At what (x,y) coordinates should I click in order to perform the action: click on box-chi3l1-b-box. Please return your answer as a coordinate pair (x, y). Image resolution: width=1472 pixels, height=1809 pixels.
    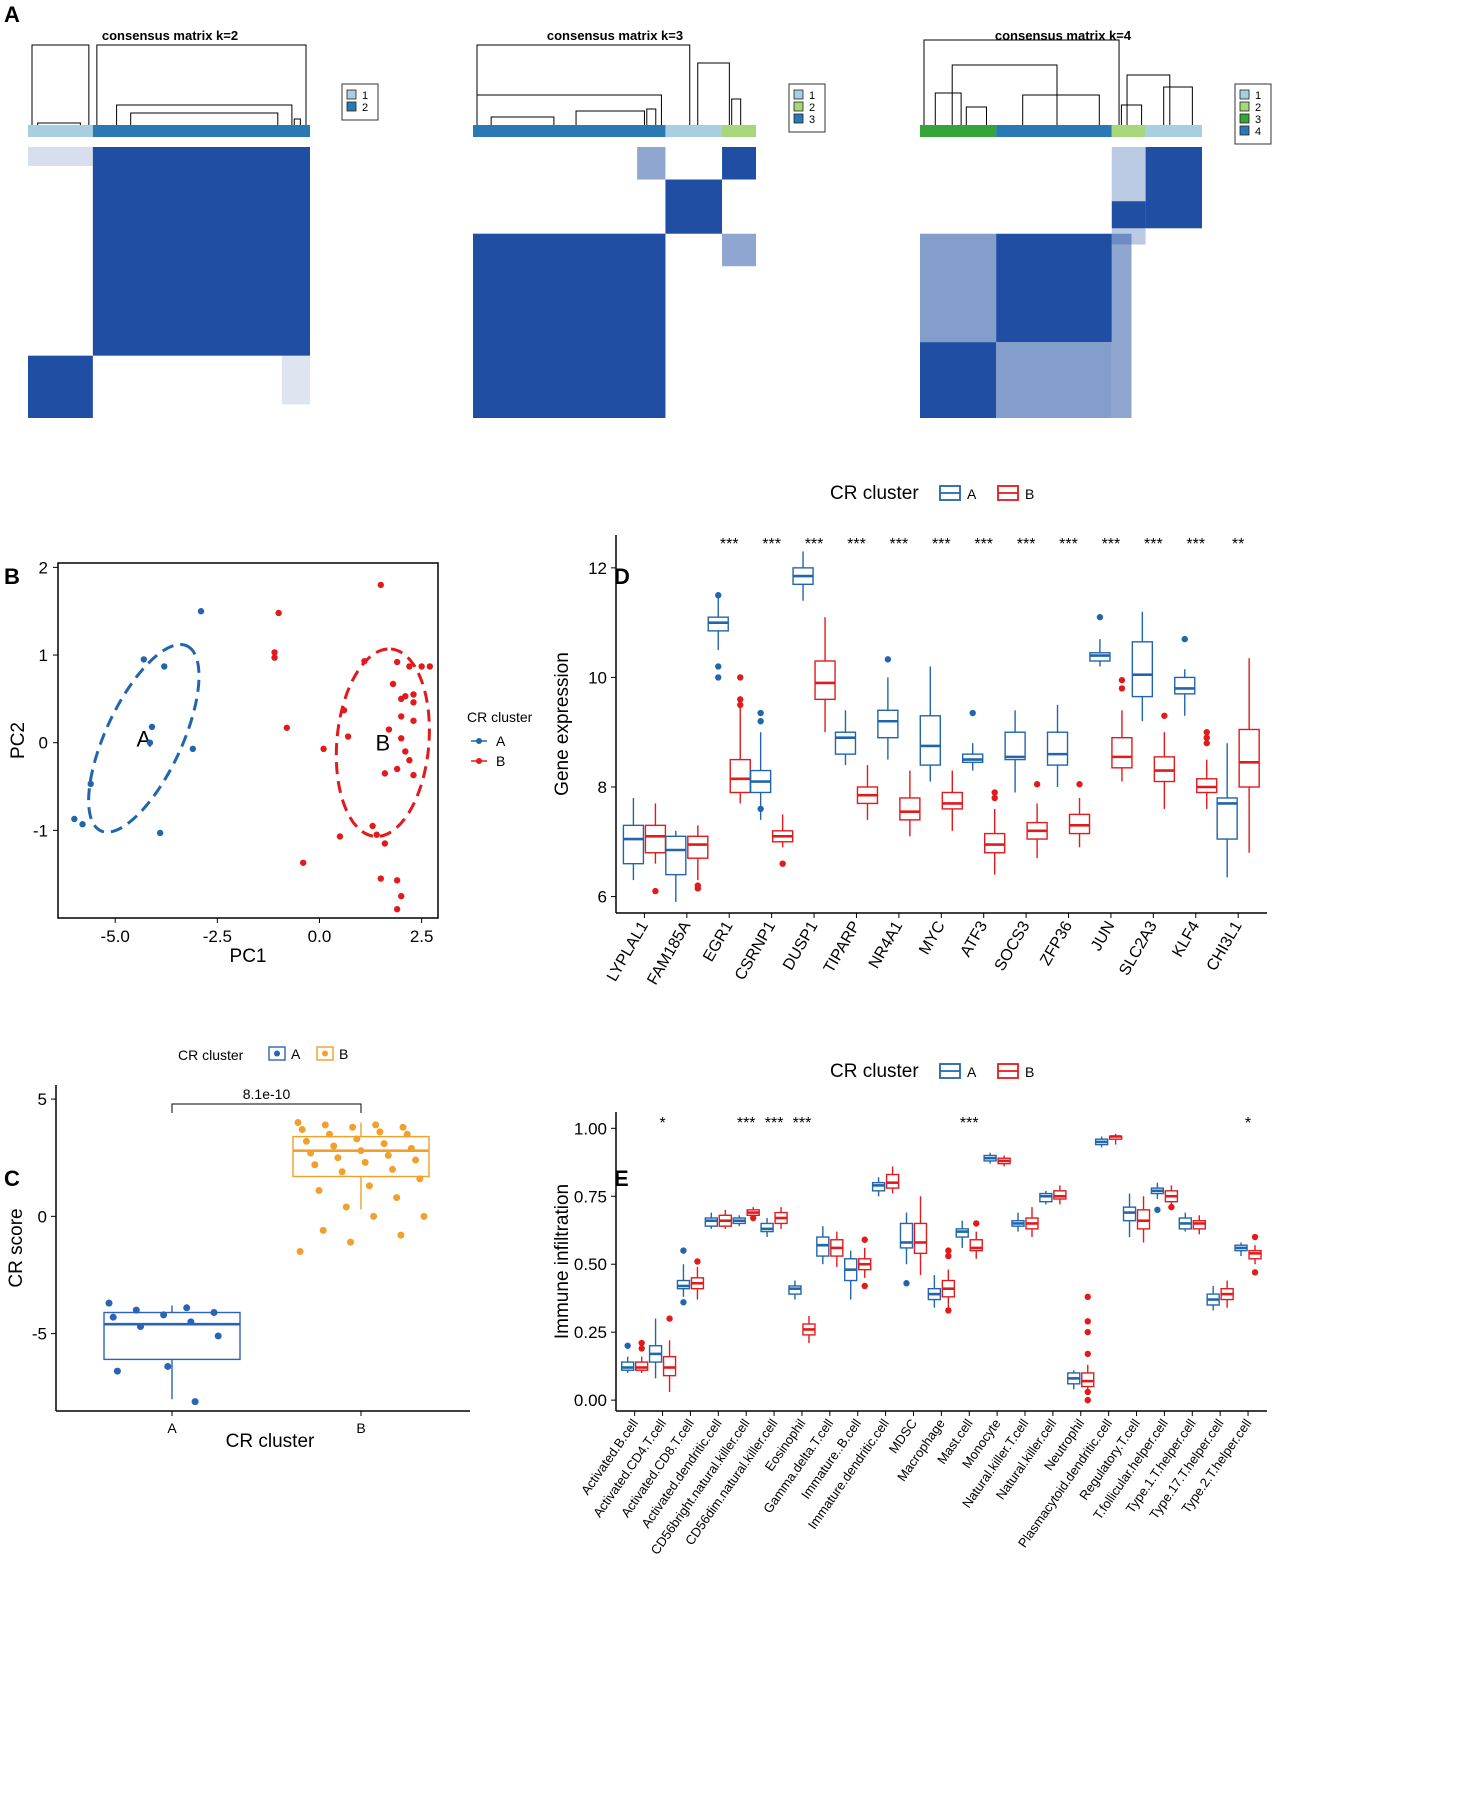
    Looking at the image, I should click on (1249, 758).